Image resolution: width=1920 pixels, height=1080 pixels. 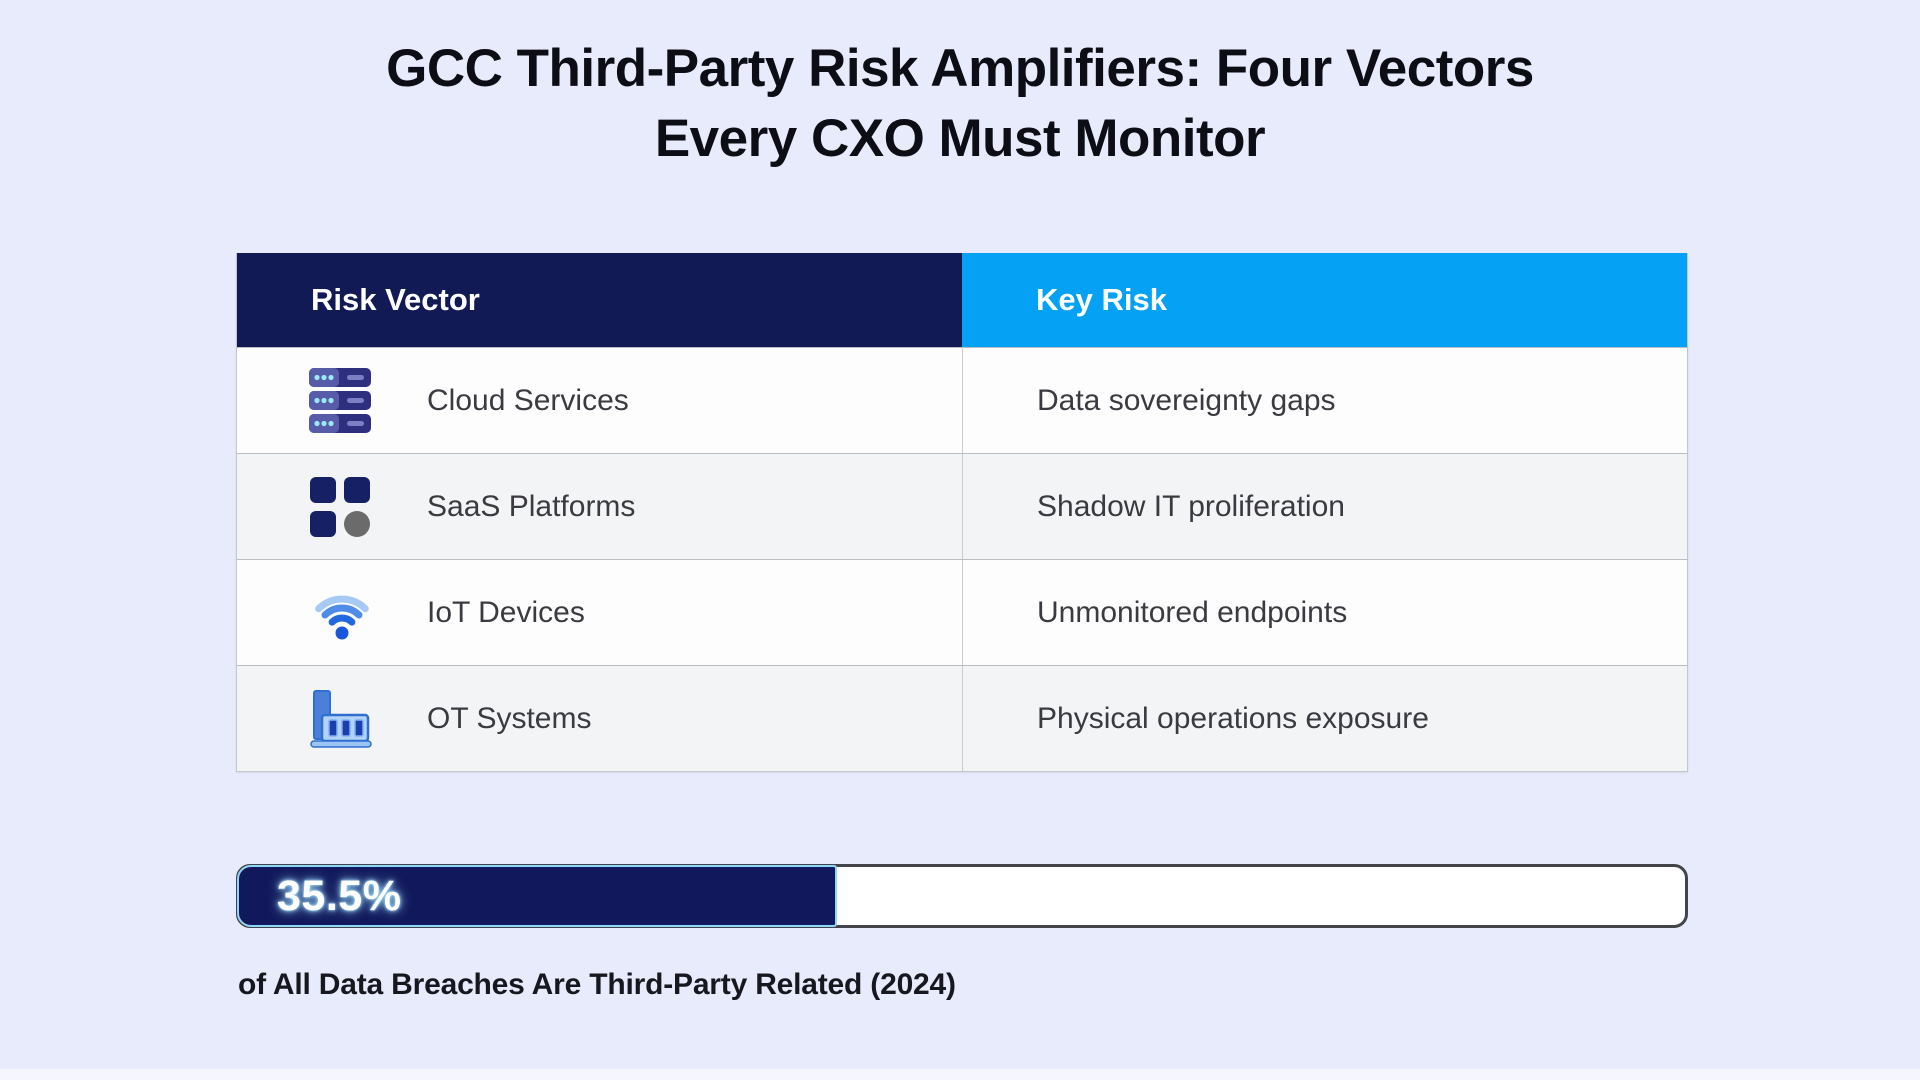 What do you see at coordinates (528, 400) in the screenshot?
I see `row-vector-label: Cloud Services` at bounding box center [528, 400].